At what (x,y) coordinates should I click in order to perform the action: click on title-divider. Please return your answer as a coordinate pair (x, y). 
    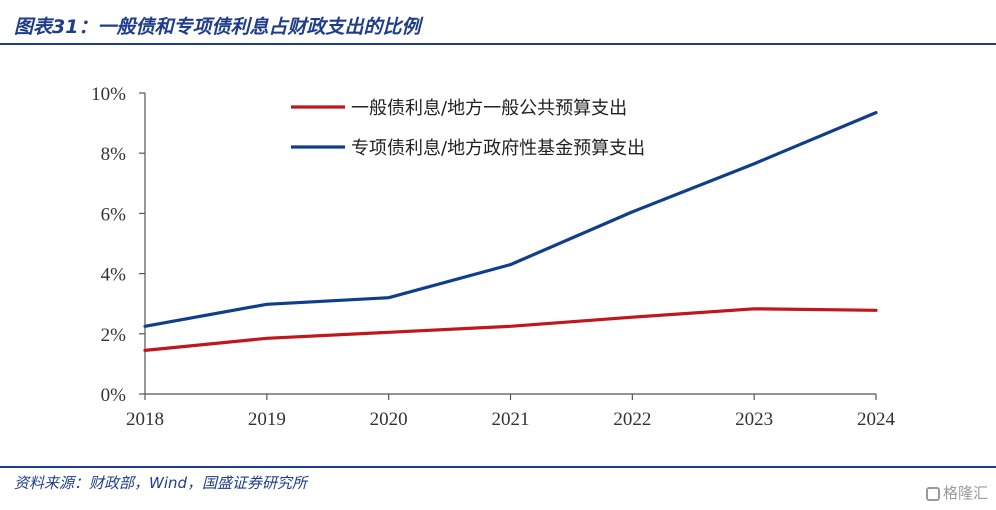
    Looking at the image, I should click on (498, 44).